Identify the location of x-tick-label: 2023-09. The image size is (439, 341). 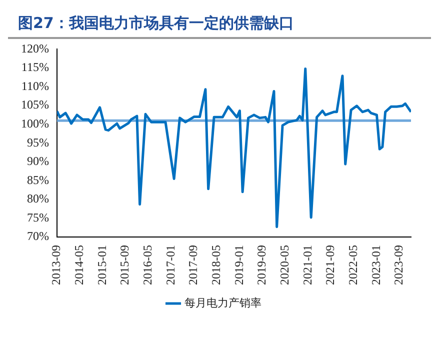
(399, 265).